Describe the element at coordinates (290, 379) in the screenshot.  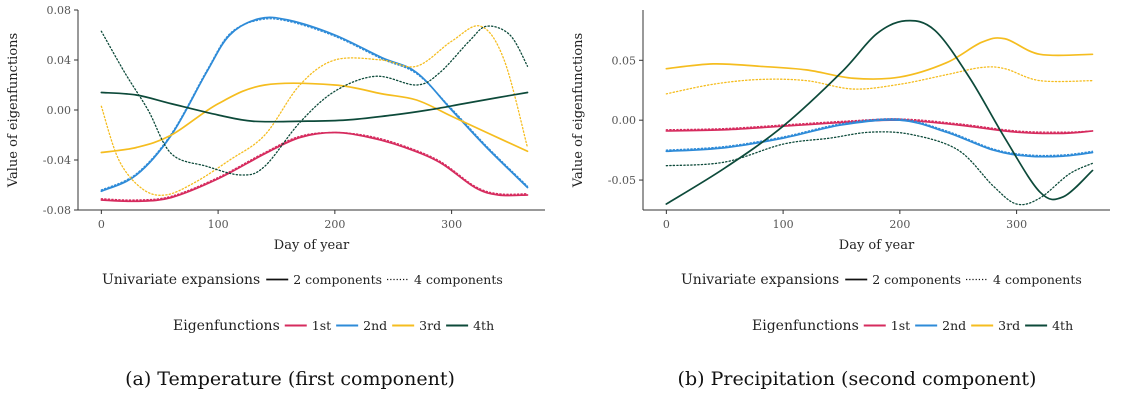
I see `chart-caption: (a) Temperature (first component)` at that location.